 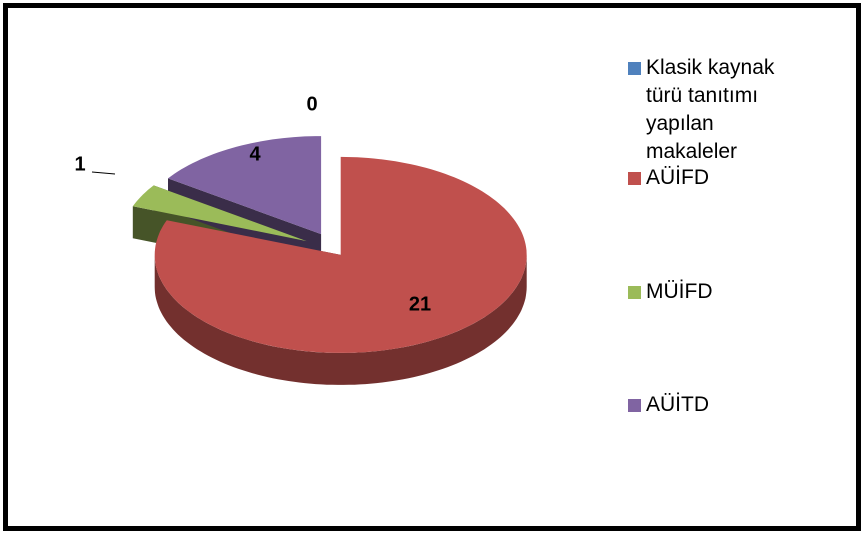 What do you see at coordinates (340, 319) in the screenshot?
I see `slice-side` at bounding box center [340, 319].